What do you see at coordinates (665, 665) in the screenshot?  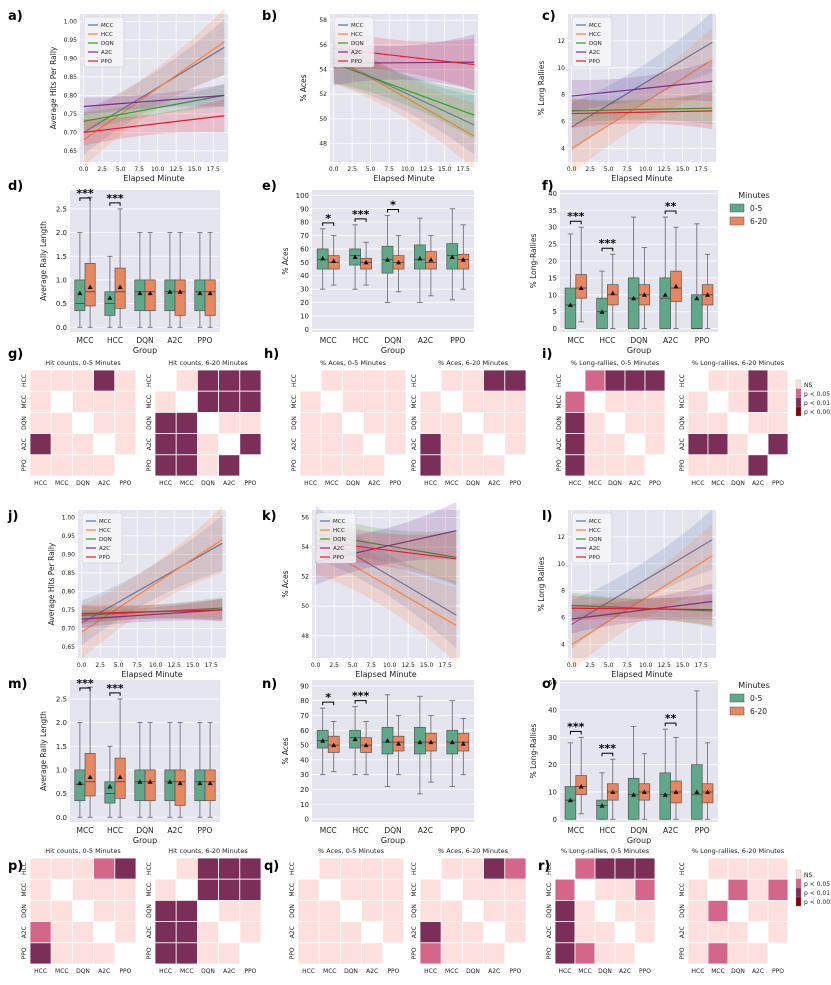 I see `x-tick-label: 12.5` at bounding box center [665, 665].